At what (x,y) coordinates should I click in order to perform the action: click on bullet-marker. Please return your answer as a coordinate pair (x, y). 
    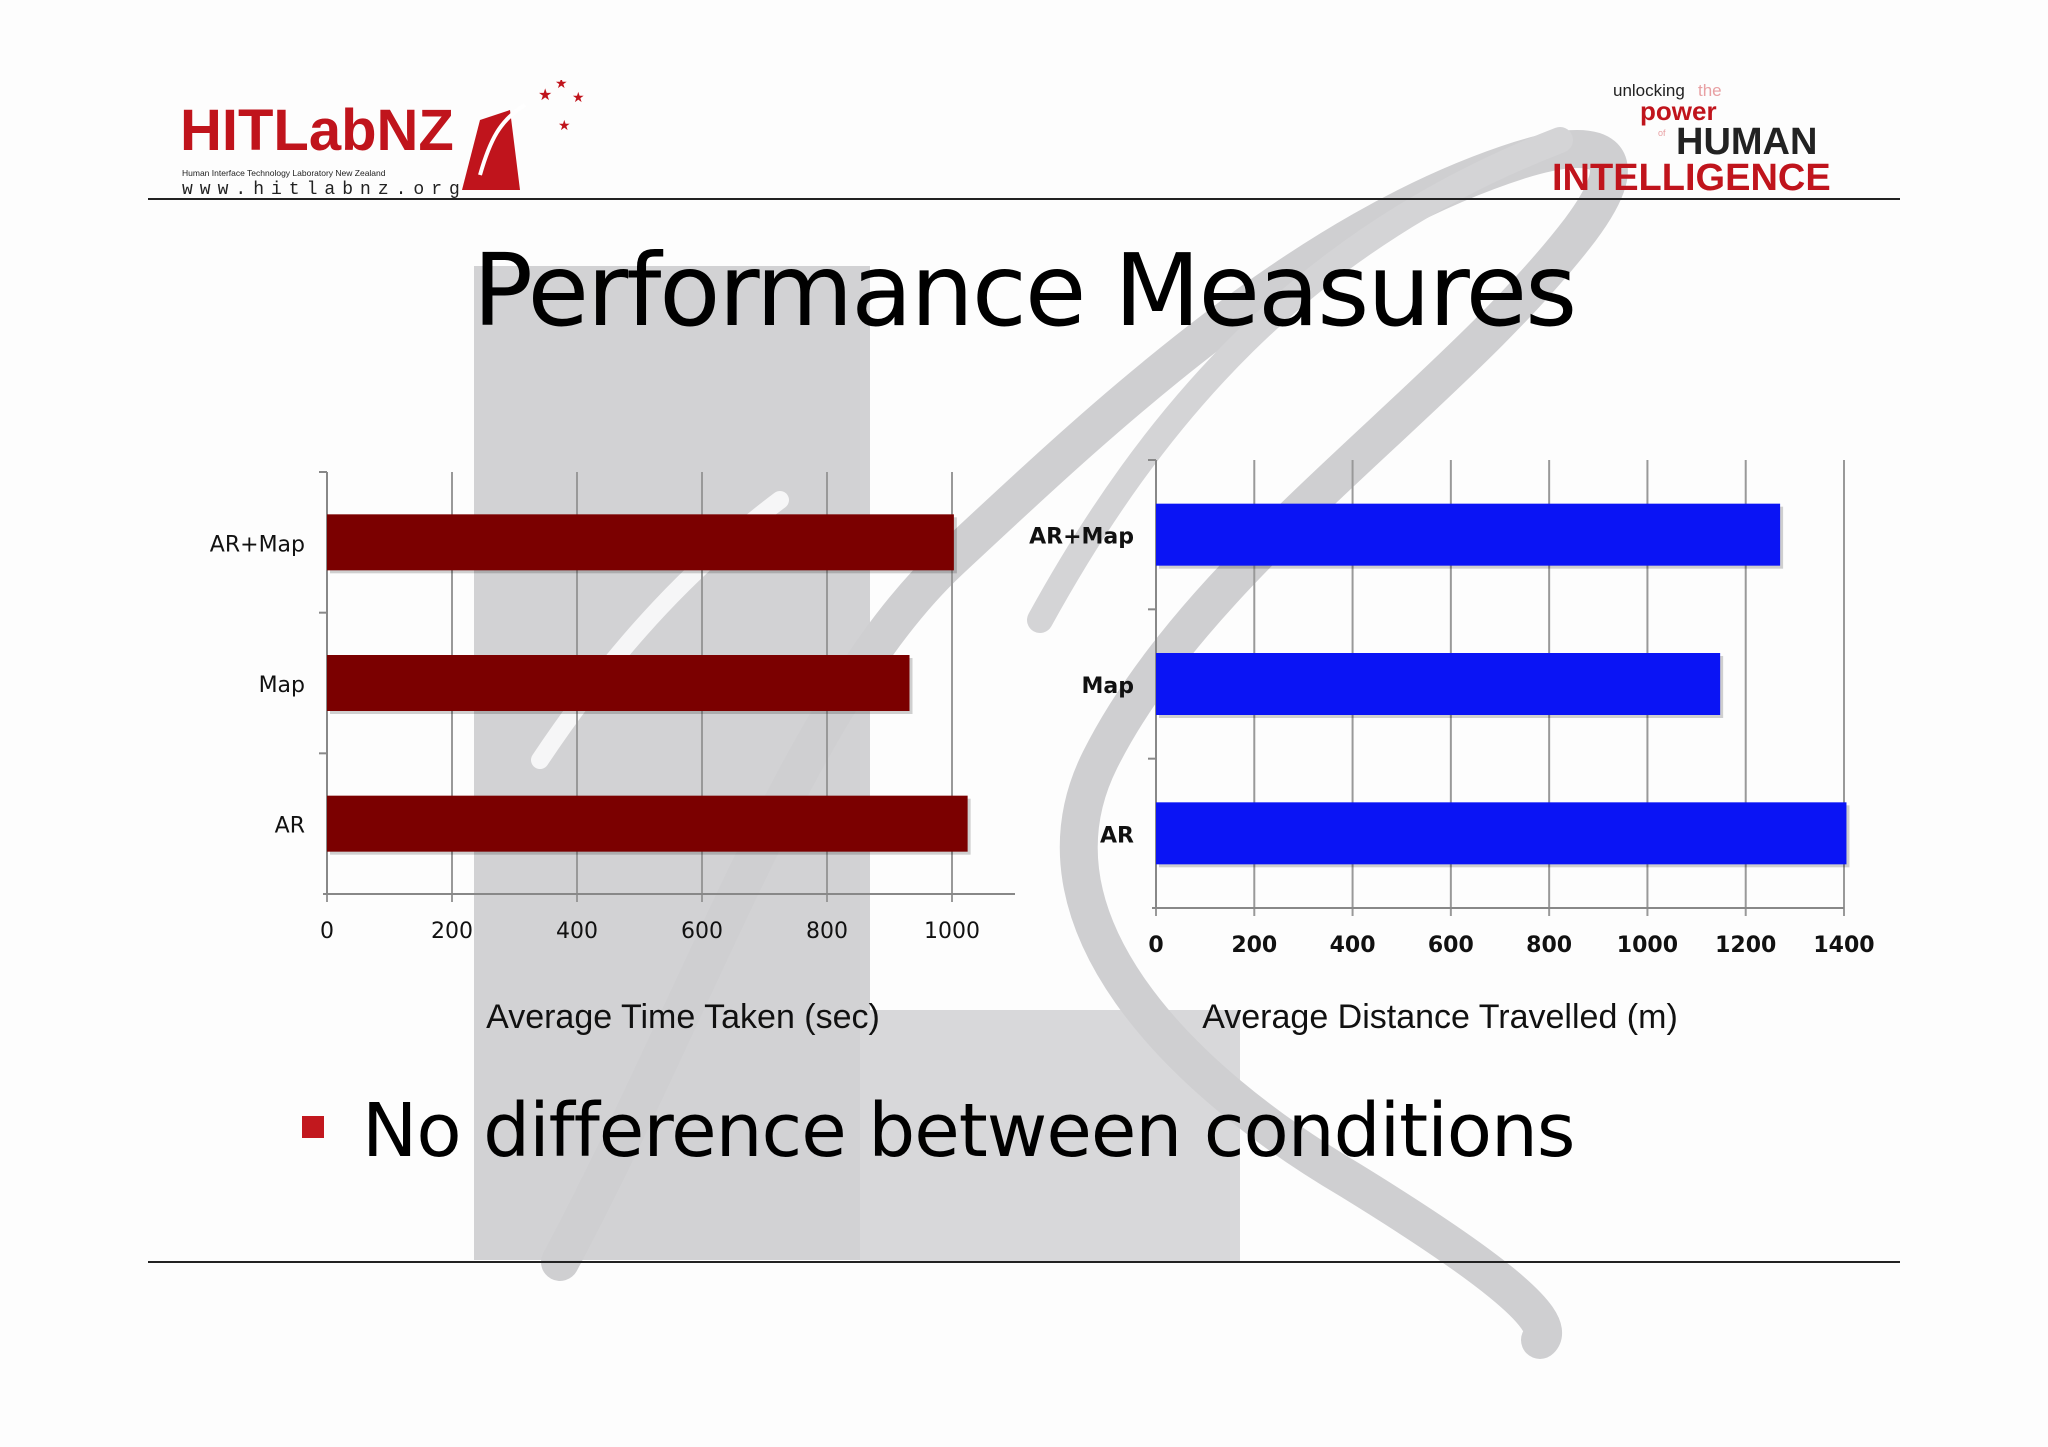
    Looking at the image, I should click on (313, 1127).